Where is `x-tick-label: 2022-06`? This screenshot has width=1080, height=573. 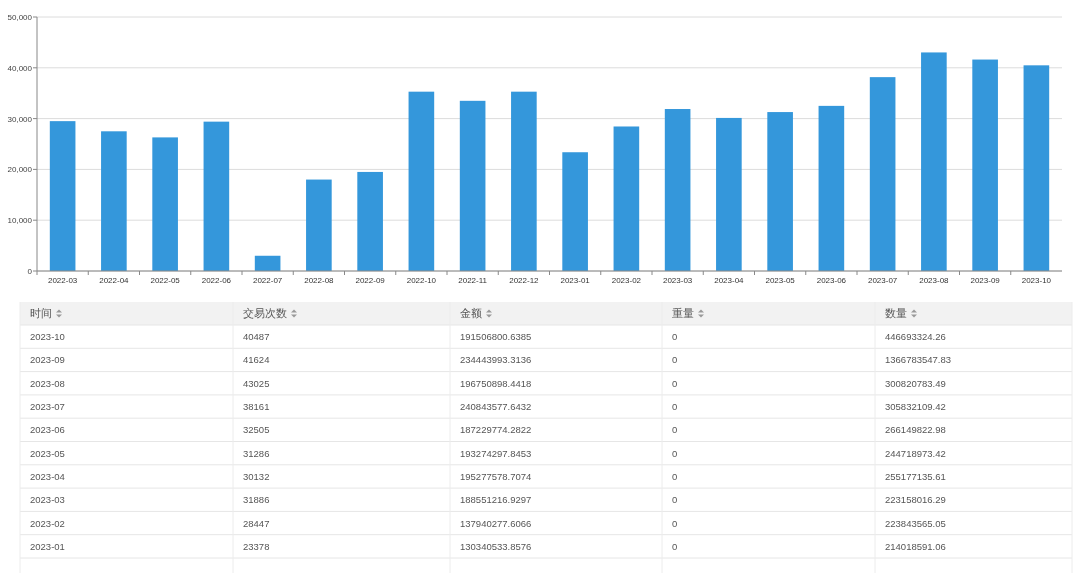 x-tick-label: 2022-06 is located at coordinates (216, 280).